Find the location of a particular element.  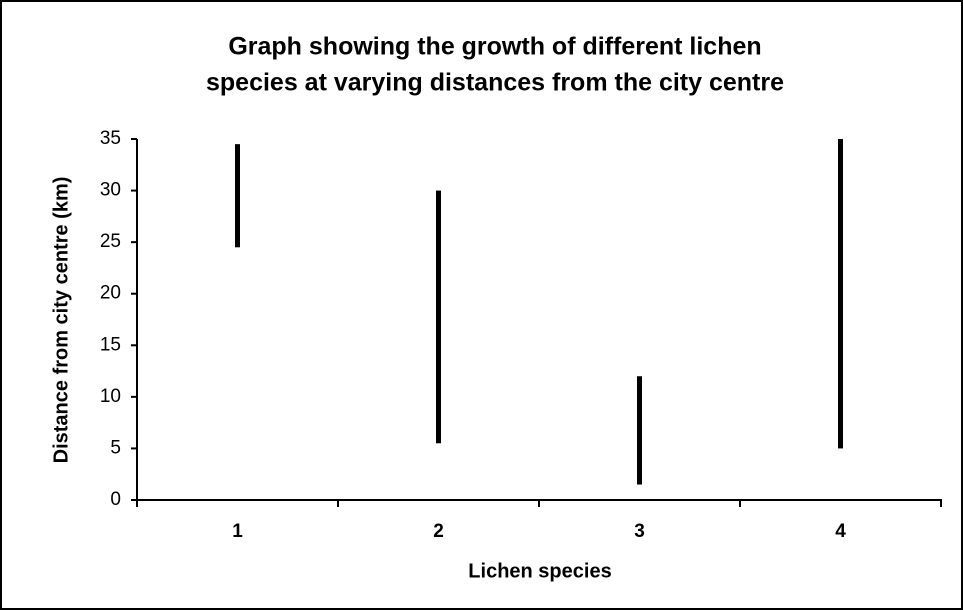

x-tick-label: 1 is located at coordinates (237, 531).